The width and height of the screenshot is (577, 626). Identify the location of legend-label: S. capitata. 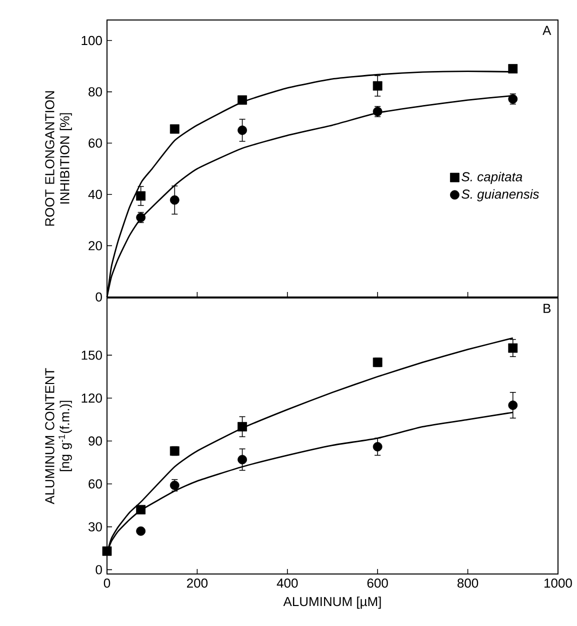
(492, 178).